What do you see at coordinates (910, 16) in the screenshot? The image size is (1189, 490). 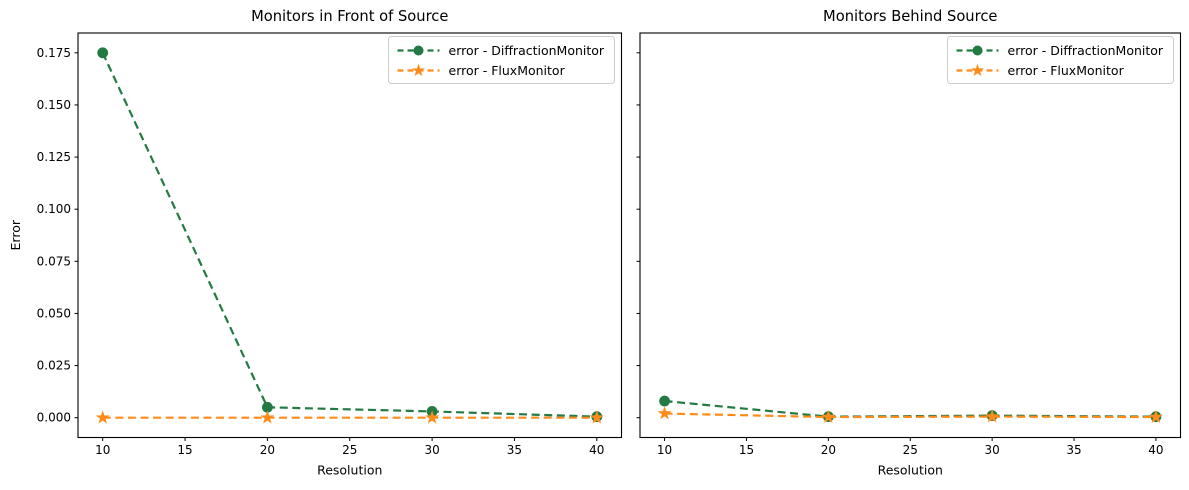 I see `plot-title: Monitors Behind Source` at bounding box center [910, 16].